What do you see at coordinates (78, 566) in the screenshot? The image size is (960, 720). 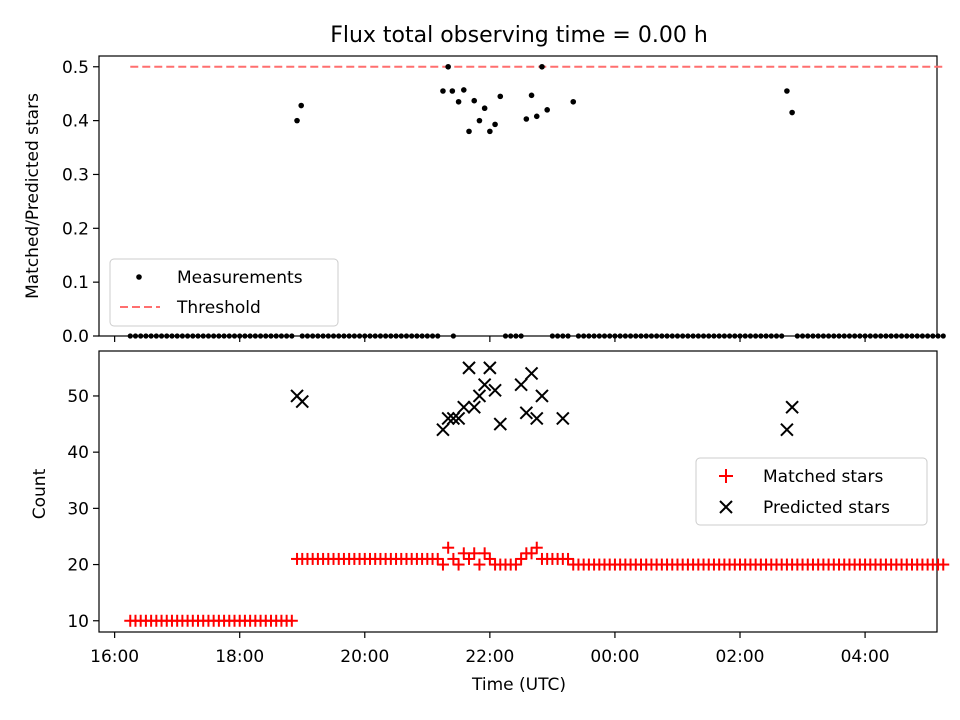 I see `y-tick-label: 20` at bounding box center [78, 566].